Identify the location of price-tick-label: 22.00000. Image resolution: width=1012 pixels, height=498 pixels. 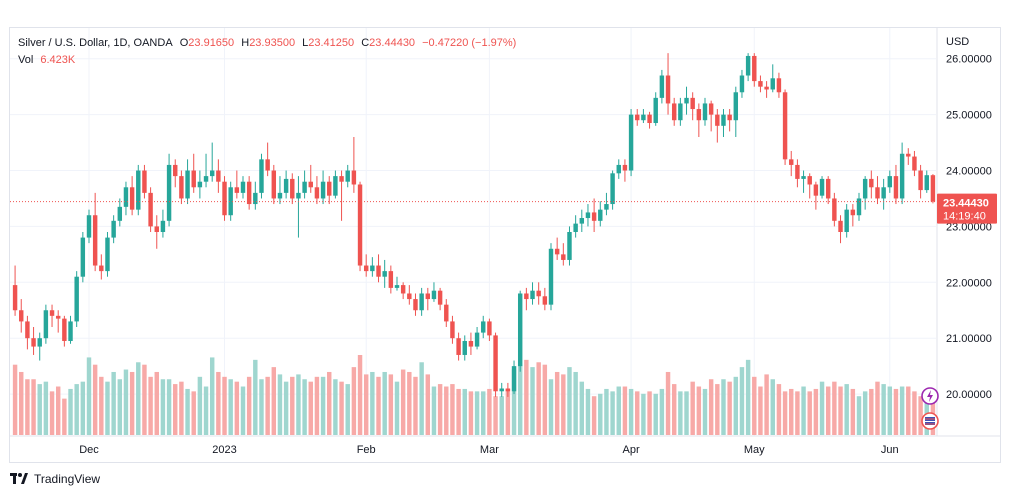
(969, 283).